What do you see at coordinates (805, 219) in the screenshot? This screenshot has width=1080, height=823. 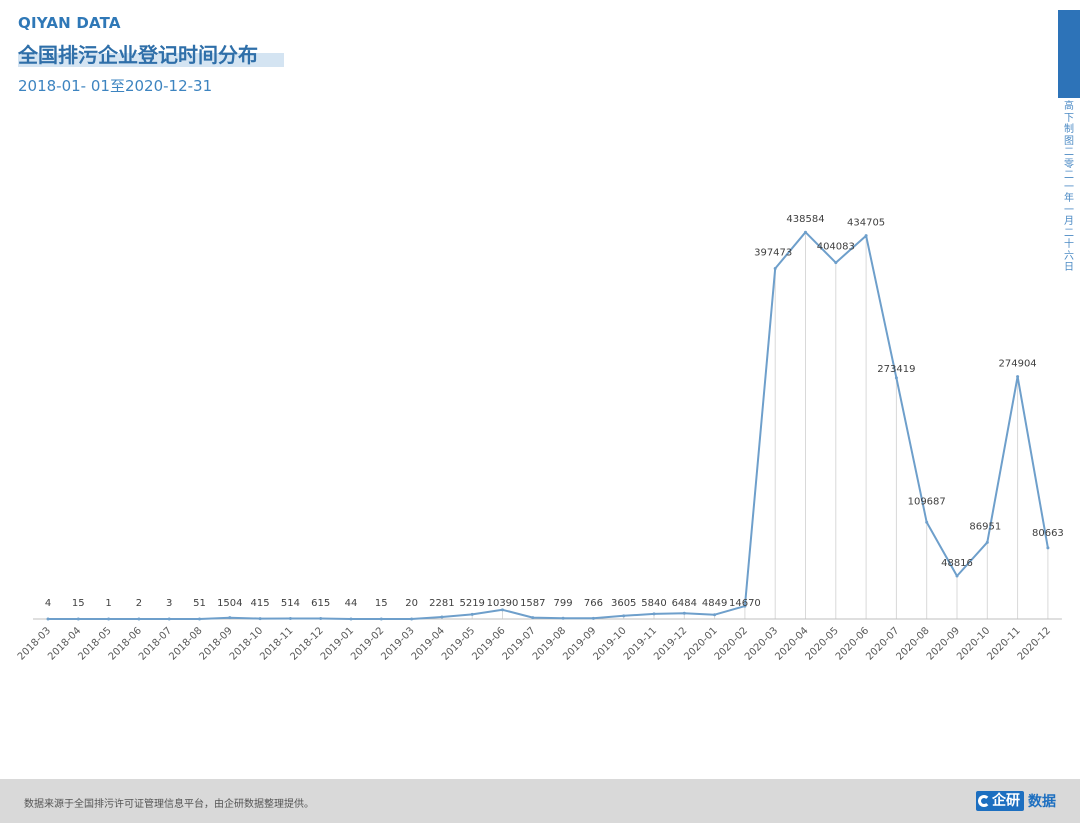 I see `data-label-2020-04: 438584` at bounding box center [805, 219].